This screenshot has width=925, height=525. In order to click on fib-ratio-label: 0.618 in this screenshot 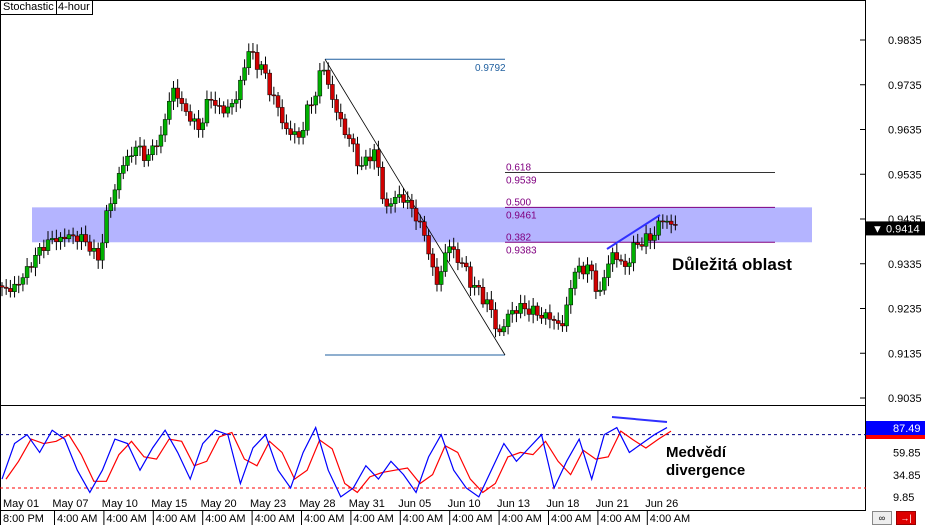, I will do `click(518, 167)`.